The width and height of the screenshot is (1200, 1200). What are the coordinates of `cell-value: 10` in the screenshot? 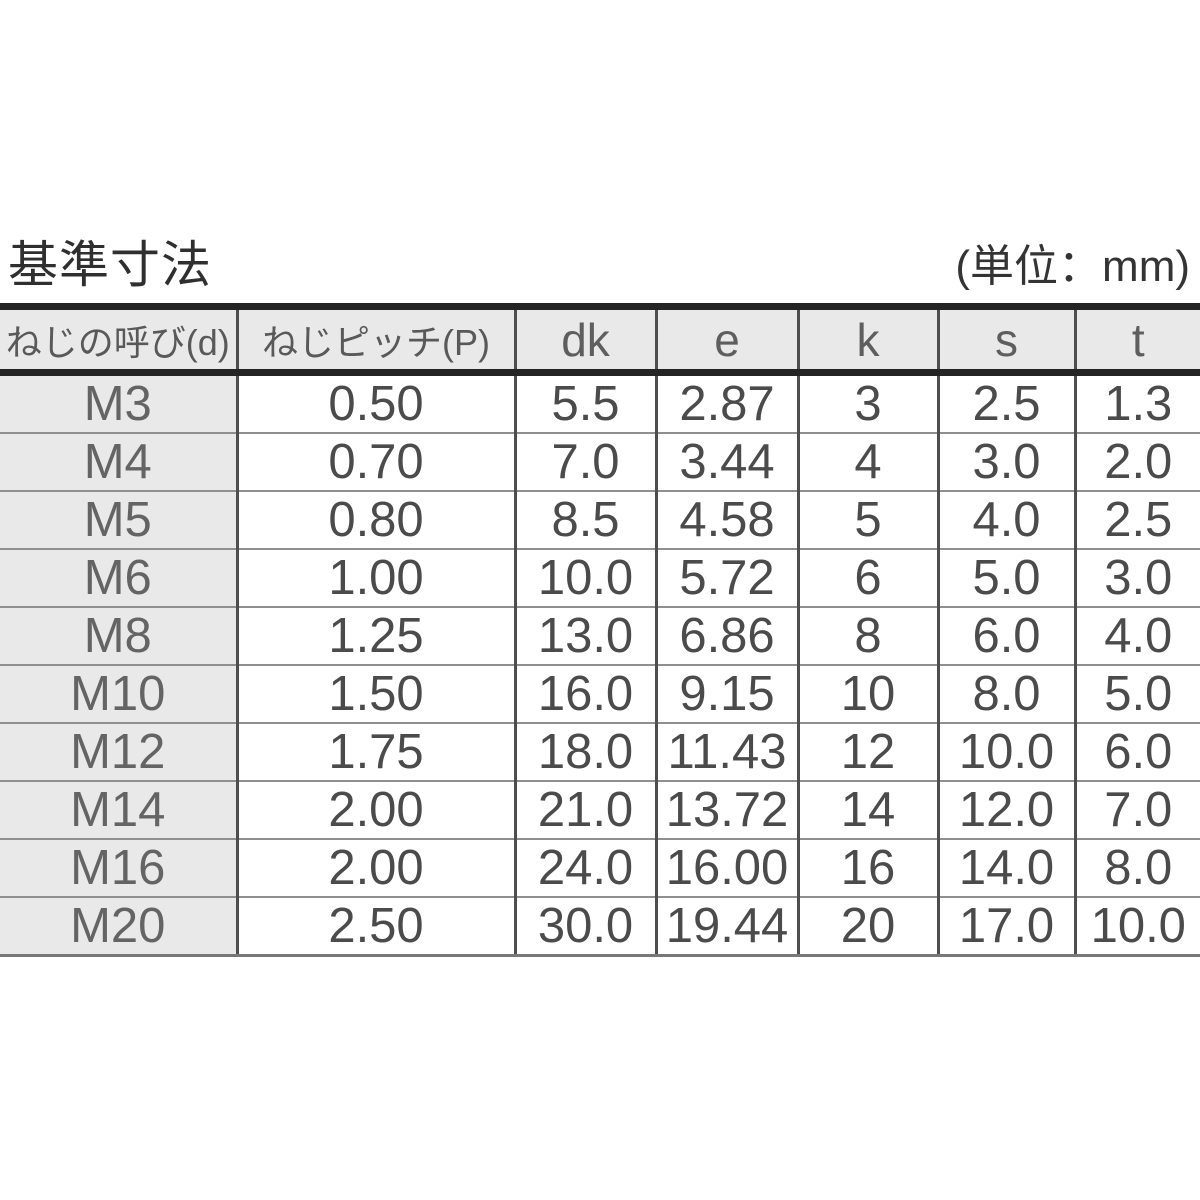 It's located at (867, 694).